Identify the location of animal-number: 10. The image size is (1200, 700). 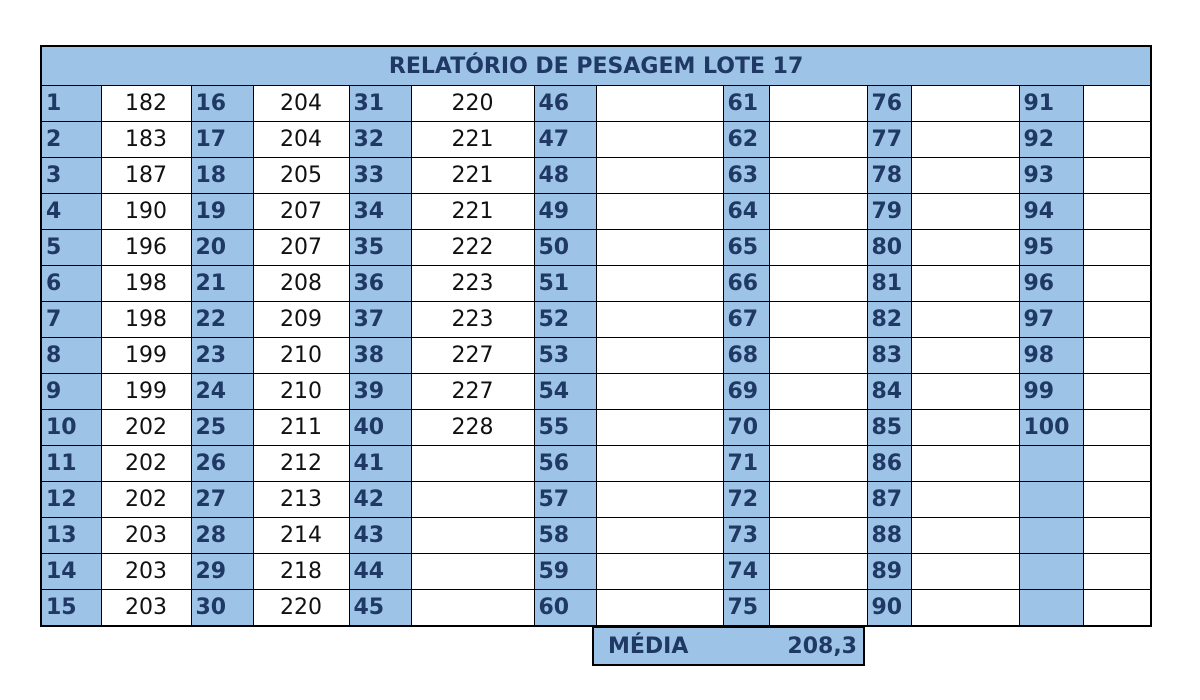
(71, 427).